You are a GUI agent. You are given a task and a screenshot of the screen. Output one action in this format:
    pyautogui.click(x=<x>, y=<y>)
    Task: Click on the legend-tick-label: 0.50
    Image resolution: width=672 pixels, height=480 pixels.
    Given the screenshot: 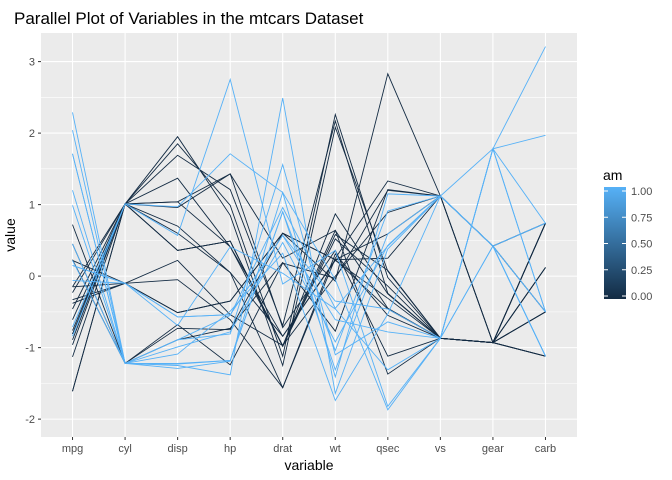 What is the action you would take?
    pyautogui.click(x=641, y=245)
    